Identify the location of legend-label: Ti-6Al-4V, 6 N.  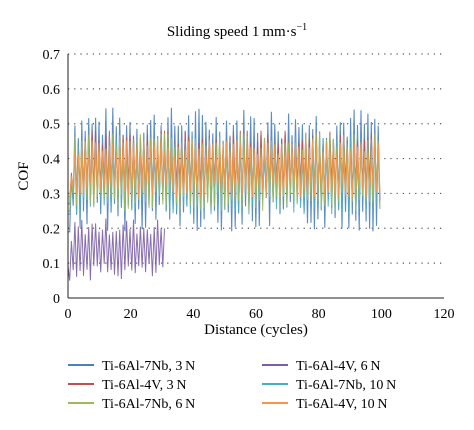
(338, 366).